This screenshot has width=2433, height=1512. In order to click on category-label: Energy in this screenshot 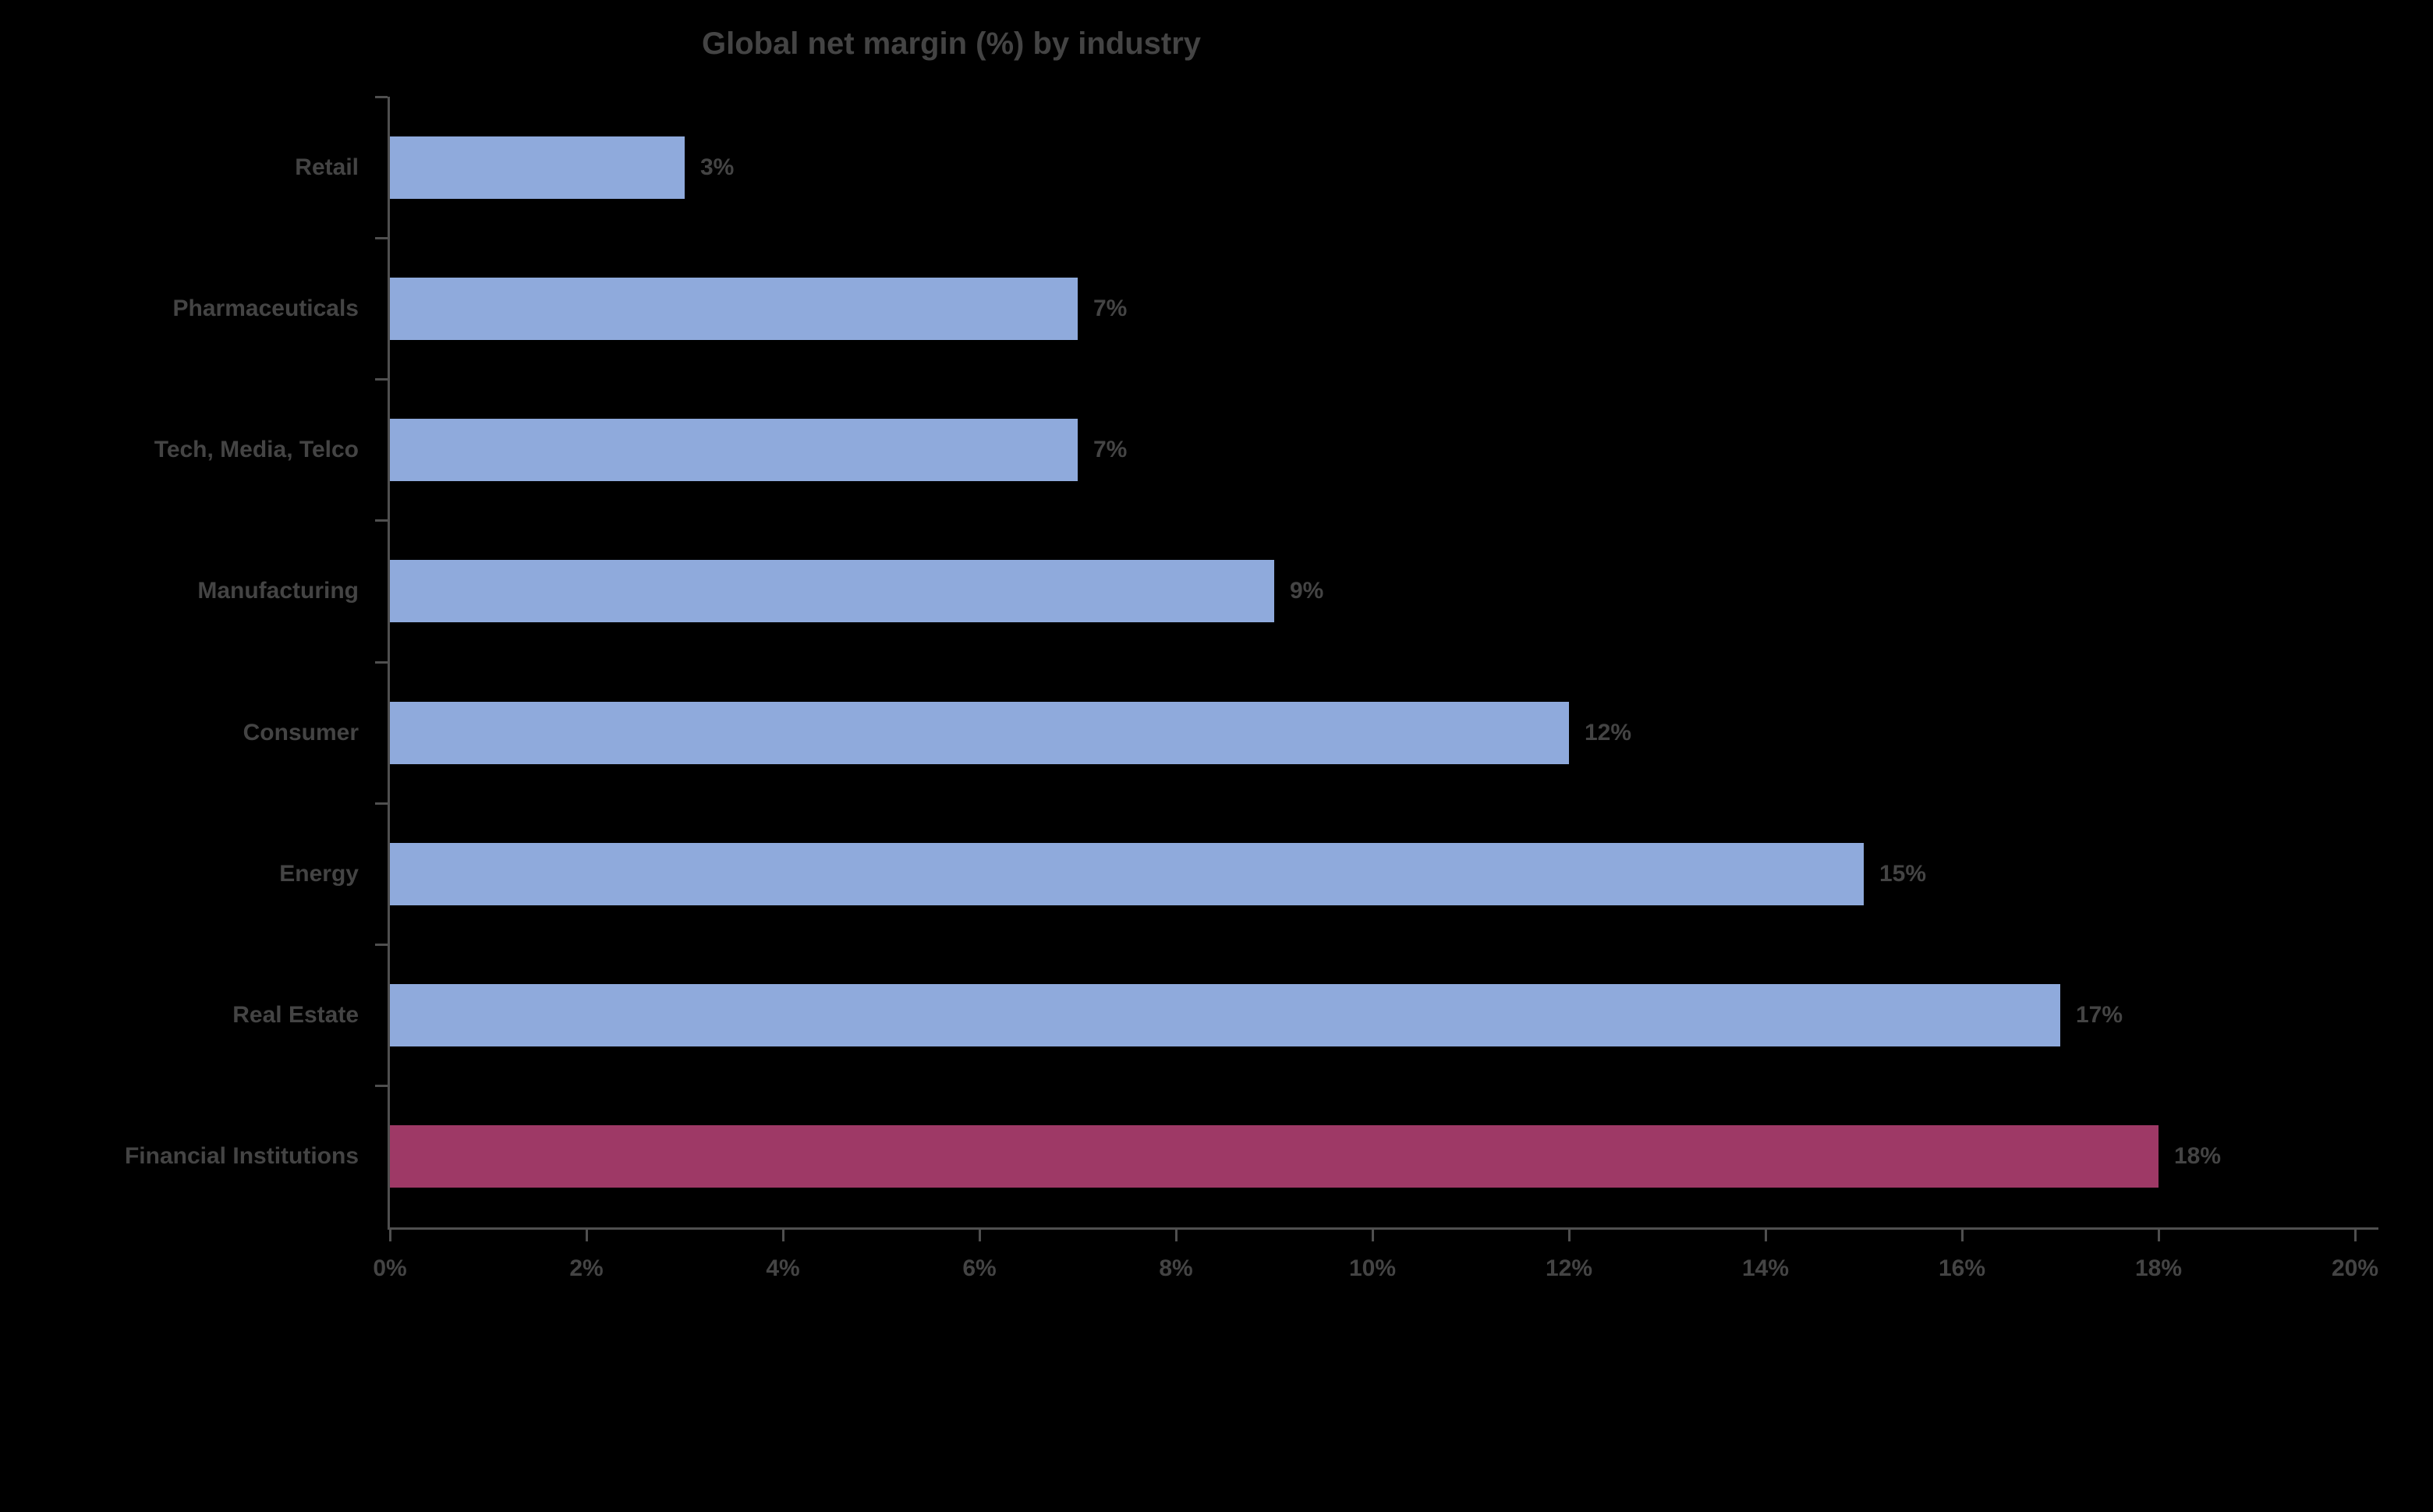, I will do `click(319, 873)`.